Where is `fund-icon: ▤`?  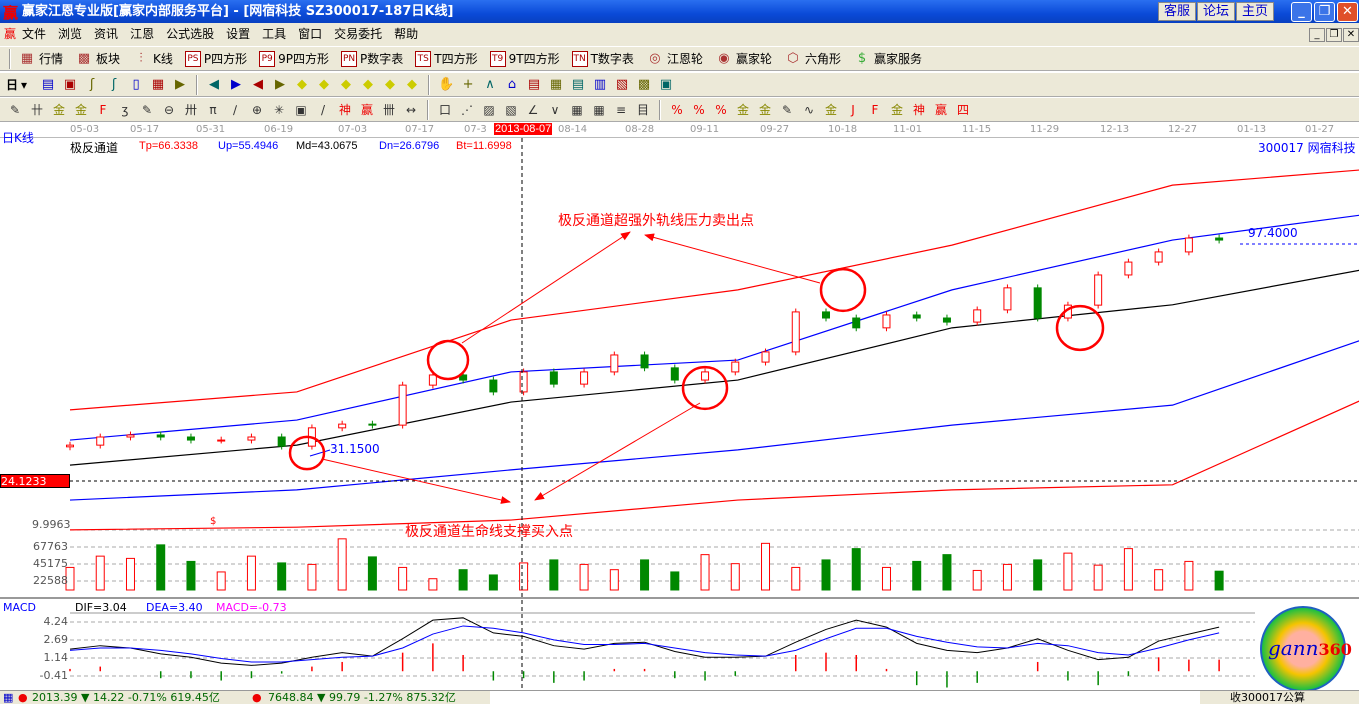 fund-icon: ▤ is located at coordinates (534, 84).